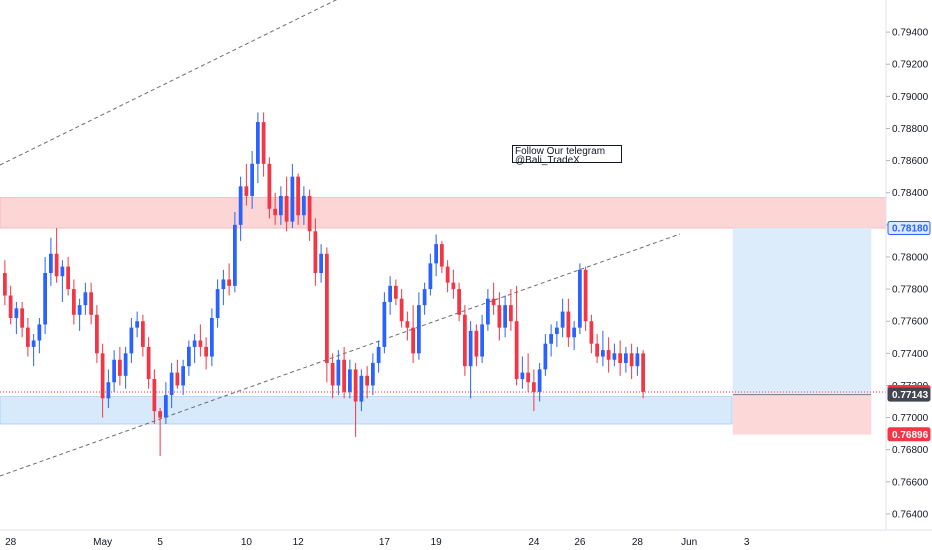 This screenshot has width=932, height=550. What do you see at coordinates (443, 213) in the screenshot?
I see `resistance-zone` at bounding box center [443, 213].